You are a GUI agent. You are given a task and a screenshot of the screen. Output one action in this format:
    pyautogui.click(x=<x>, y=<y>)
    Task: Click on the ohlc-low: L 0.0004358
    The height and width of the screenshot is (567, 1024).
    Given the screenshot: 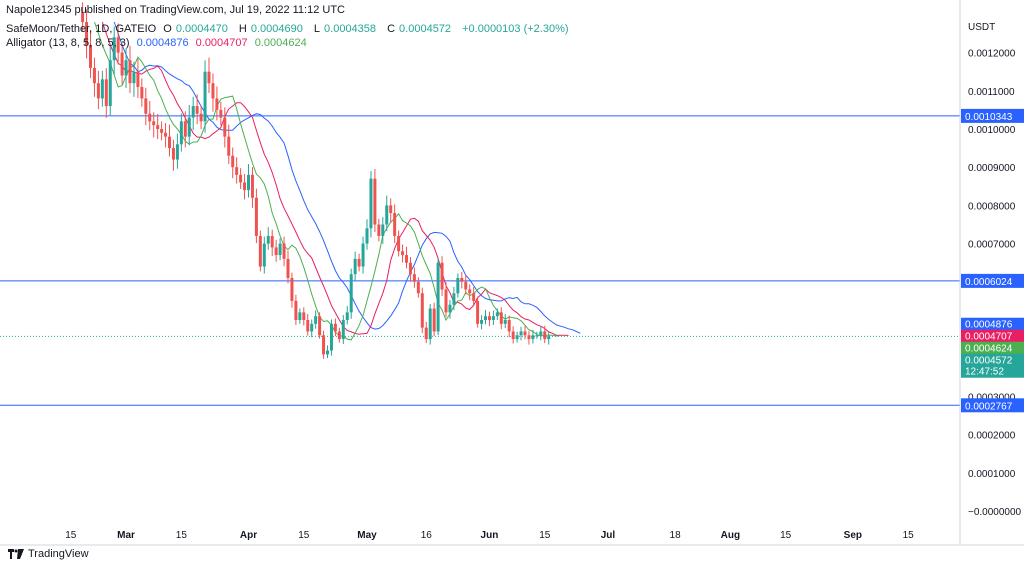 What is the action you would take?
    pyautogui.click(x=345, y=29)
    